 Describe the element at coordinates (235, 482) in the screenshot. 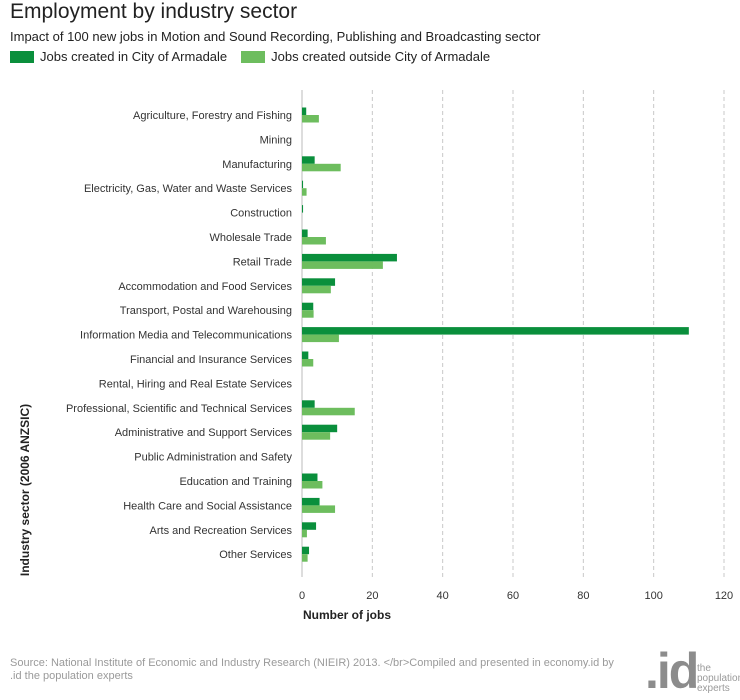

I see `y-tick-label: Education and Training` at that location.